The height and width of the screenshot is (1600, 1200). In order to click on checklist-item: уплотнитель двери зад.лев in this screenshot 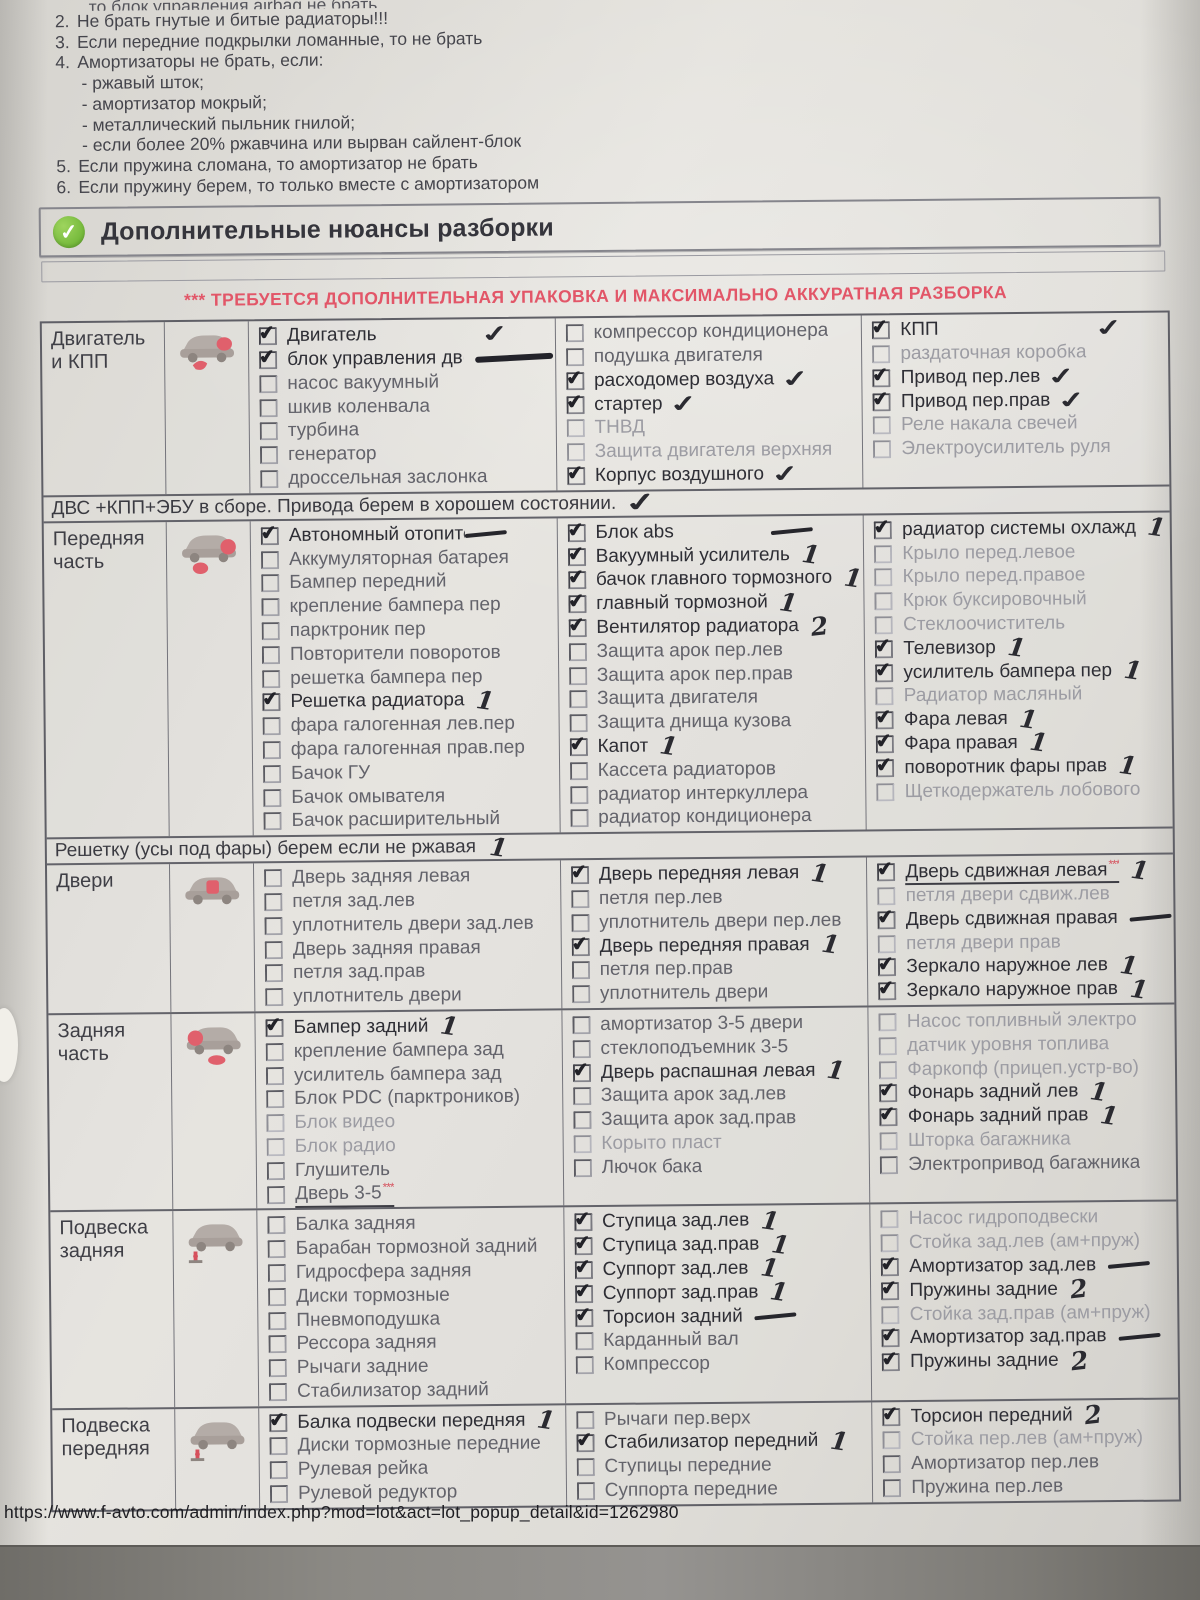, I will do `click(408, 924)`.